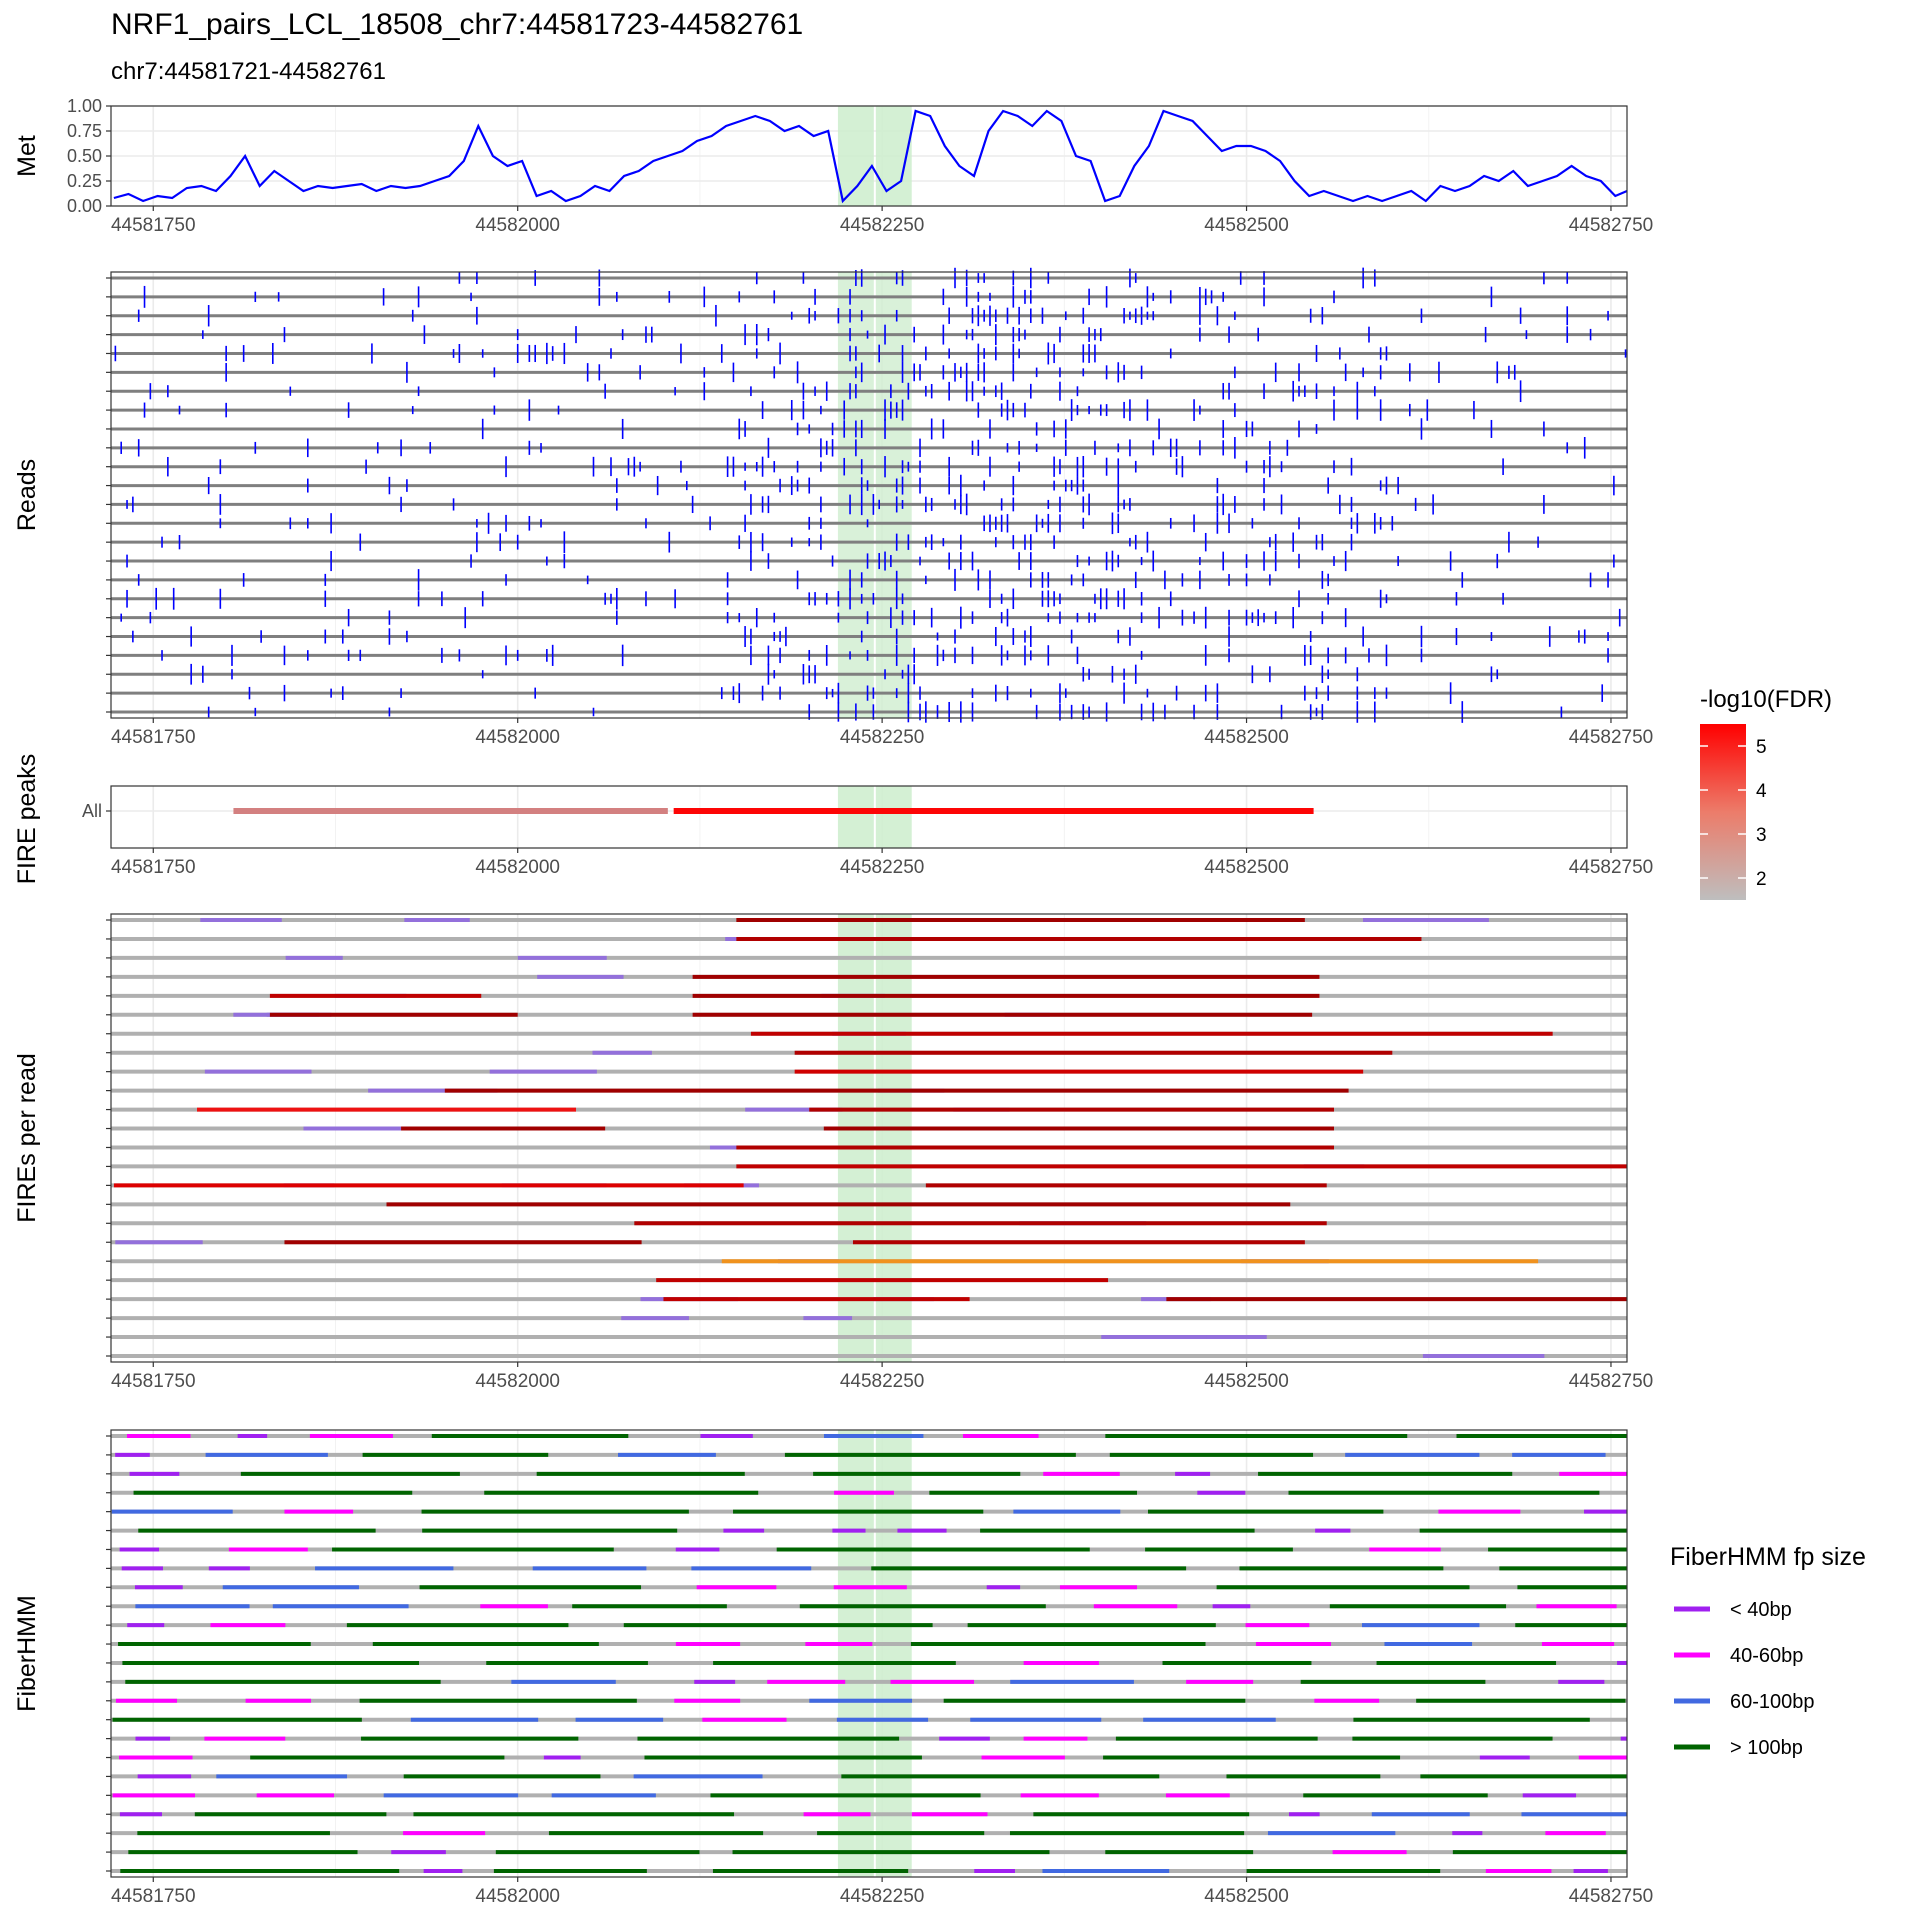 Image resolution: width=1920 pixels, height=1920 pixels. Describe the element at coordinates (27, 156) in the screenshot. I see `met-axis-label: Met` at that location.